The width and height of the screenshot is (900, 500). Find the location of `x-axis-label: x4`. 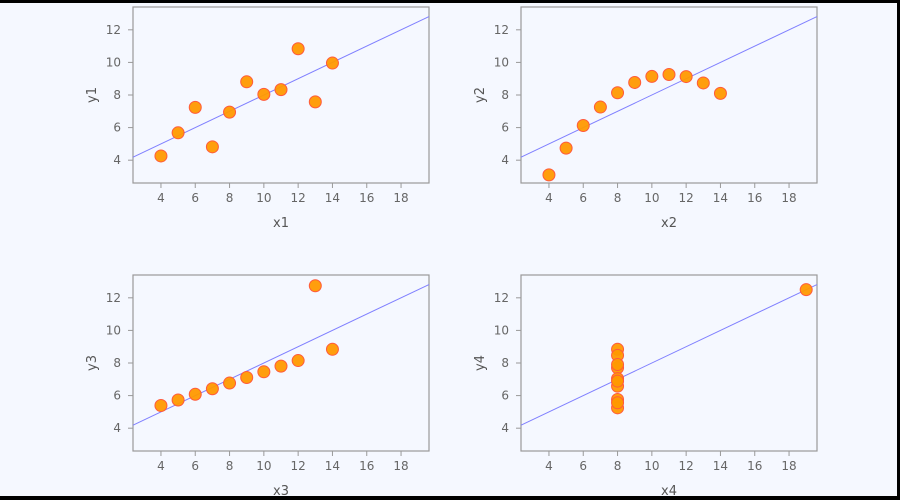

x-axis-label: x4 is located at coordinates (669, 491).